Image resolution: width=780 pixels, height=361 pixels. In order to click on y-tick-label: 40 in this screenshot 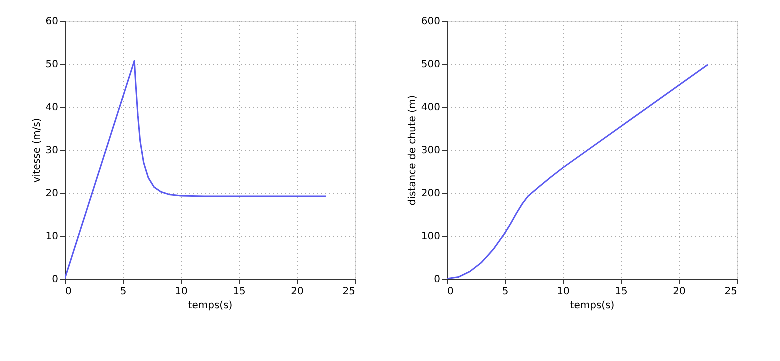, I will do `click(52, 108)`.